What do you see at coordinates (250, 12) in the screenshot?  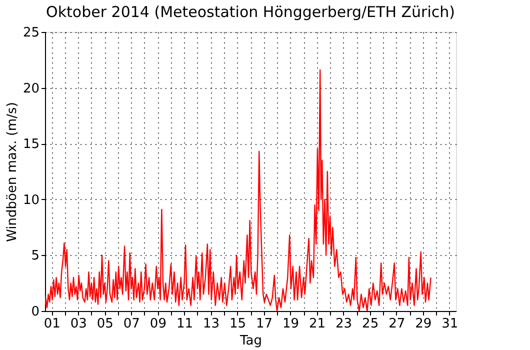 I see `chart-title: Oktober 2014 (Meteostation Hönggerberg/ETH Zürich)` at bounding box center [250, 12].